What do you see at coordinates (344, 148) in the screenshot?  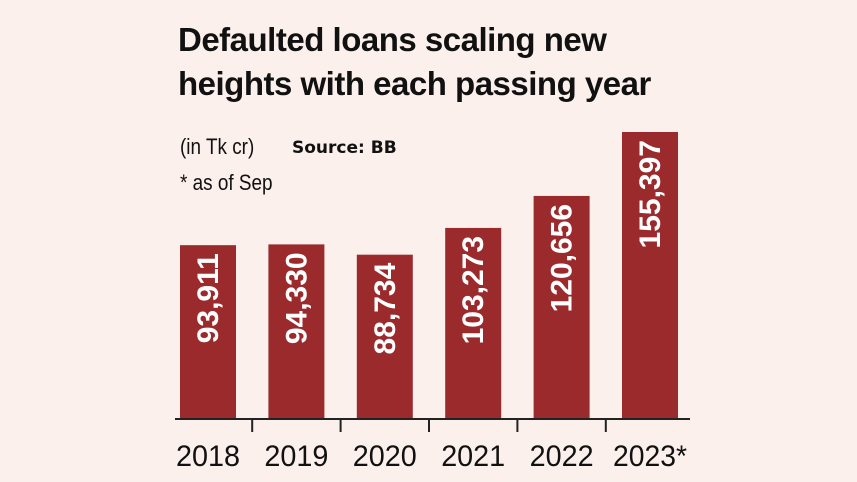 I see `source-label: Source: BB` at bounding box center [344, 148].